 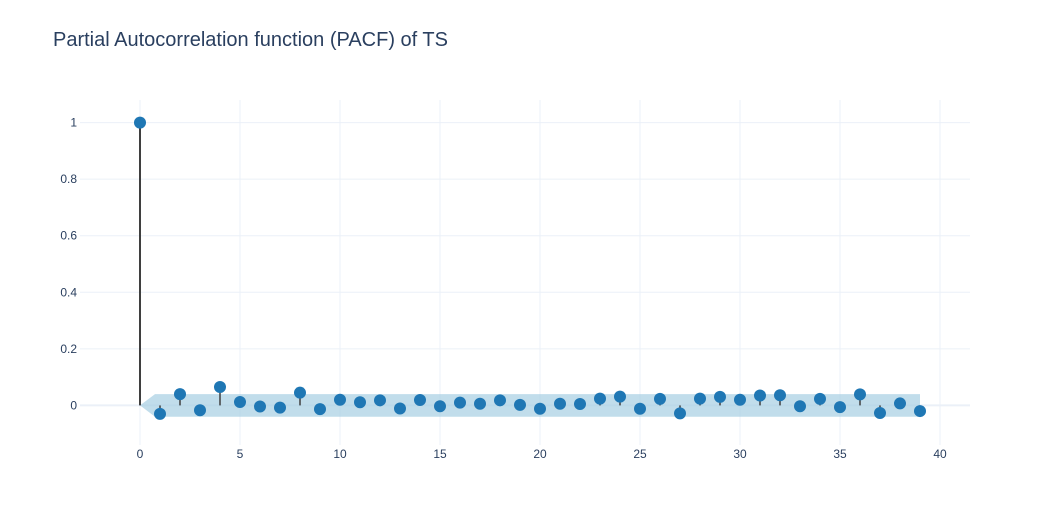 What do you see at coordinates (68, 179) in the screenshot?
I see `y-tick-label: 0.8` at bounding box center [68, 179].